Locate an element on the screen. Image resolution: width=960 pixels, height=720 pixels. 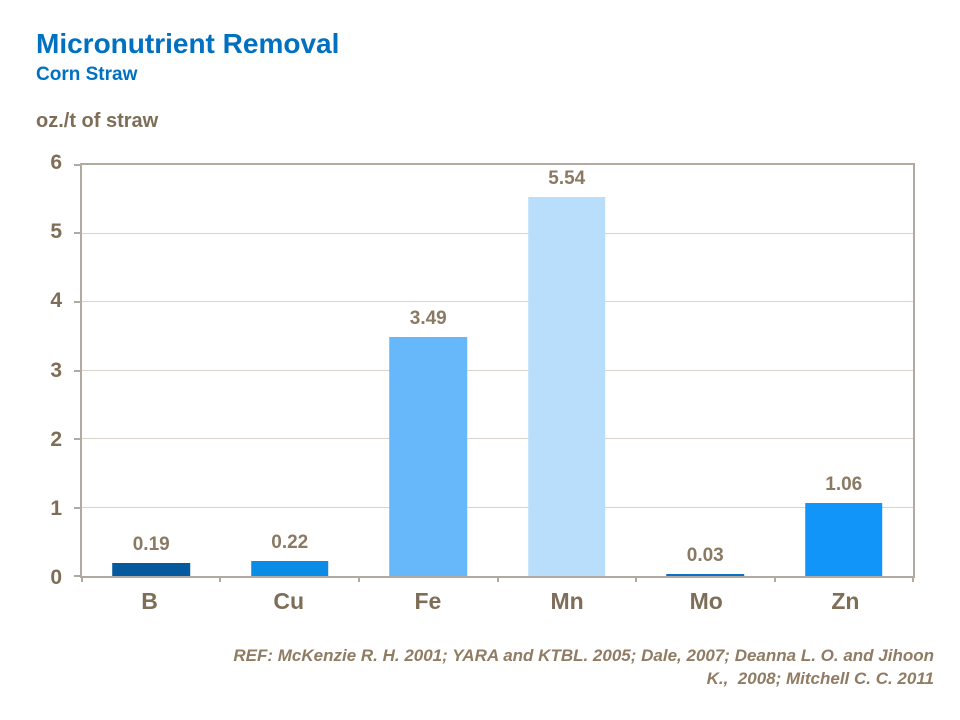
y-tick-label: 4 is located at coordinates (56, 301).